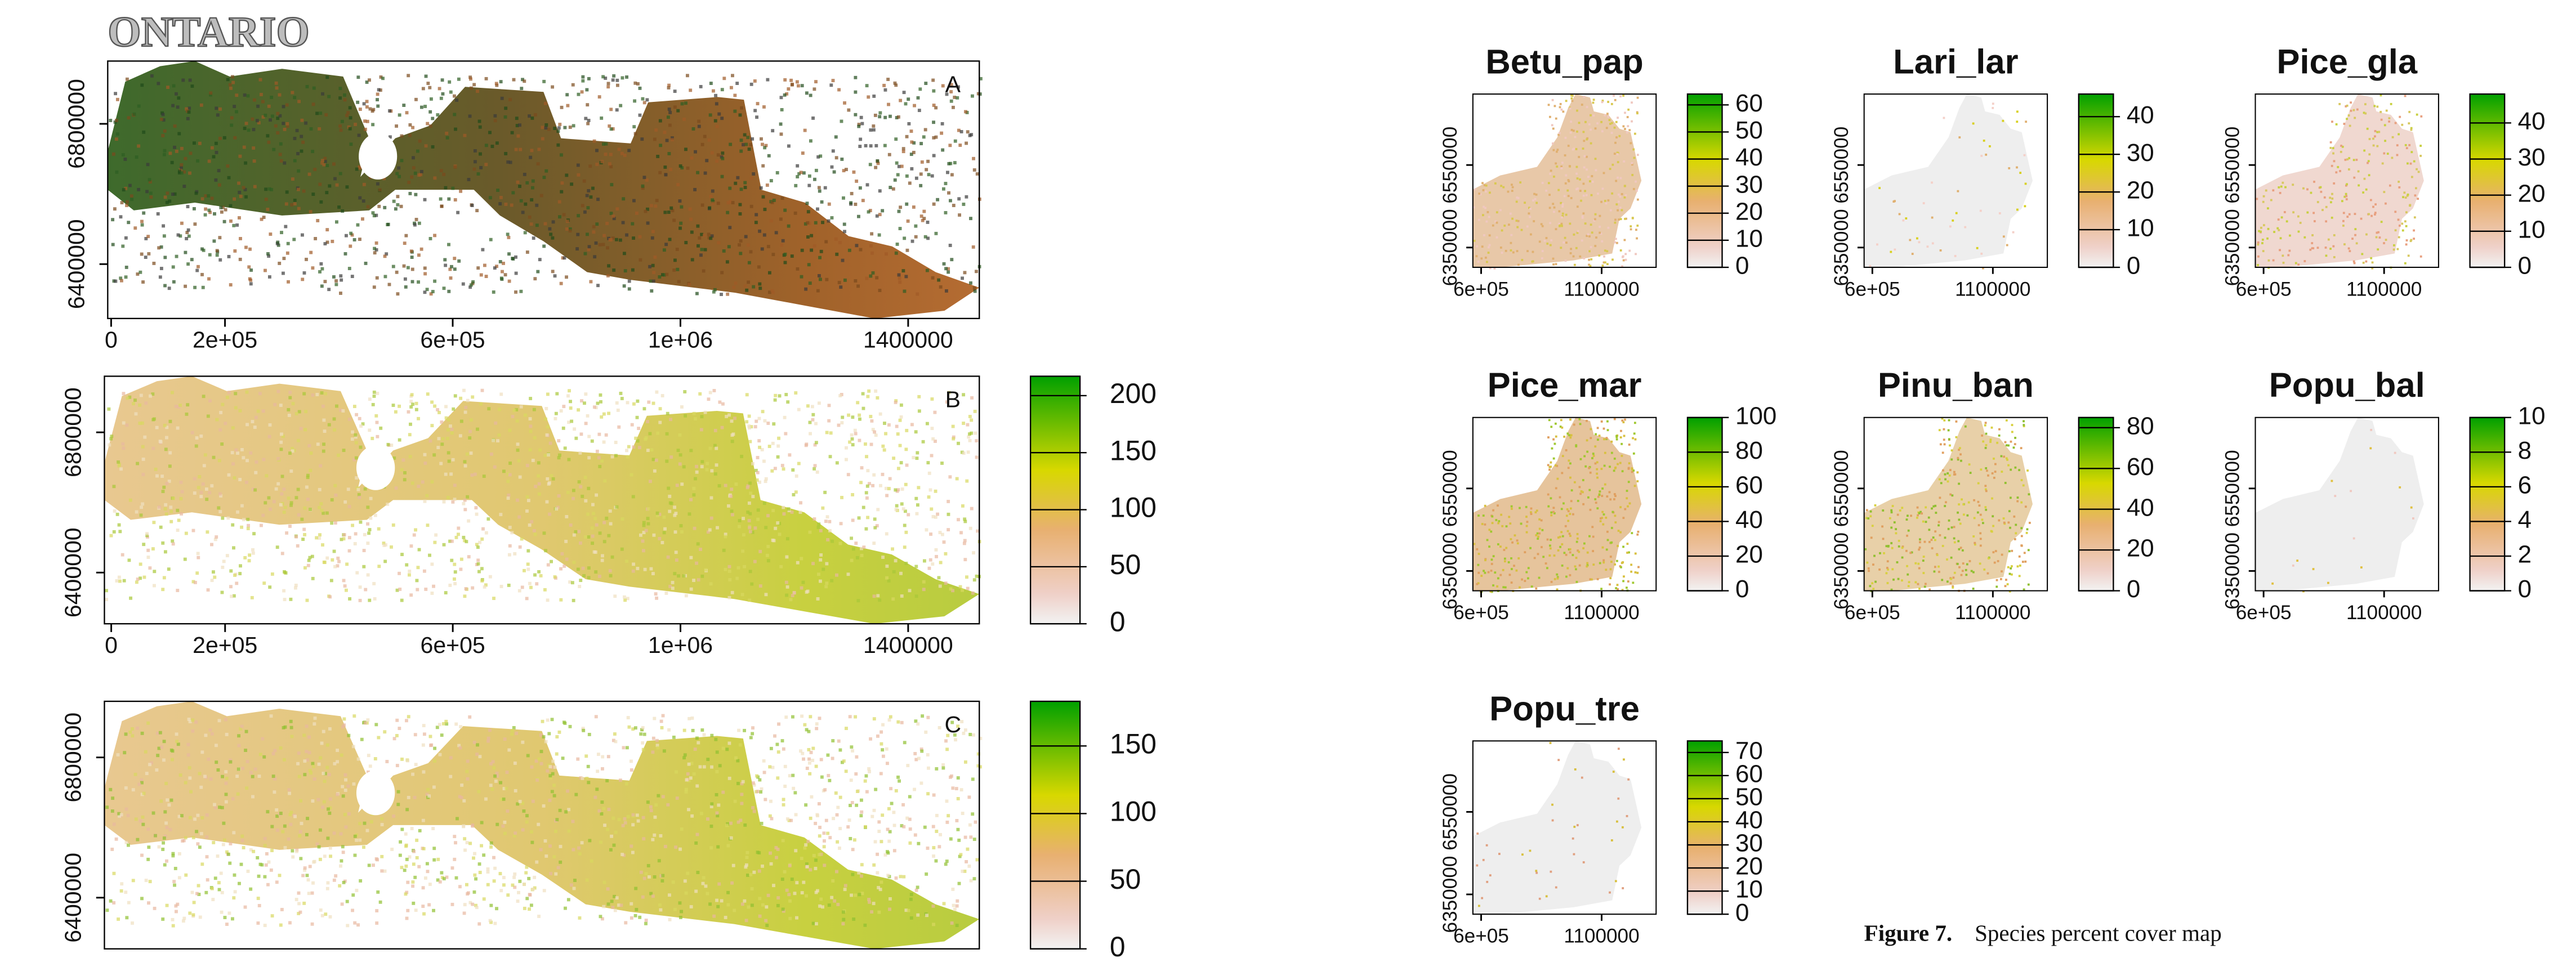 This screenshot has width=2576, height=967. What do you see at coordinates (111, 645) in the screenshot?
I see `x-tick-label: 0` at bounding box center [111, 645].